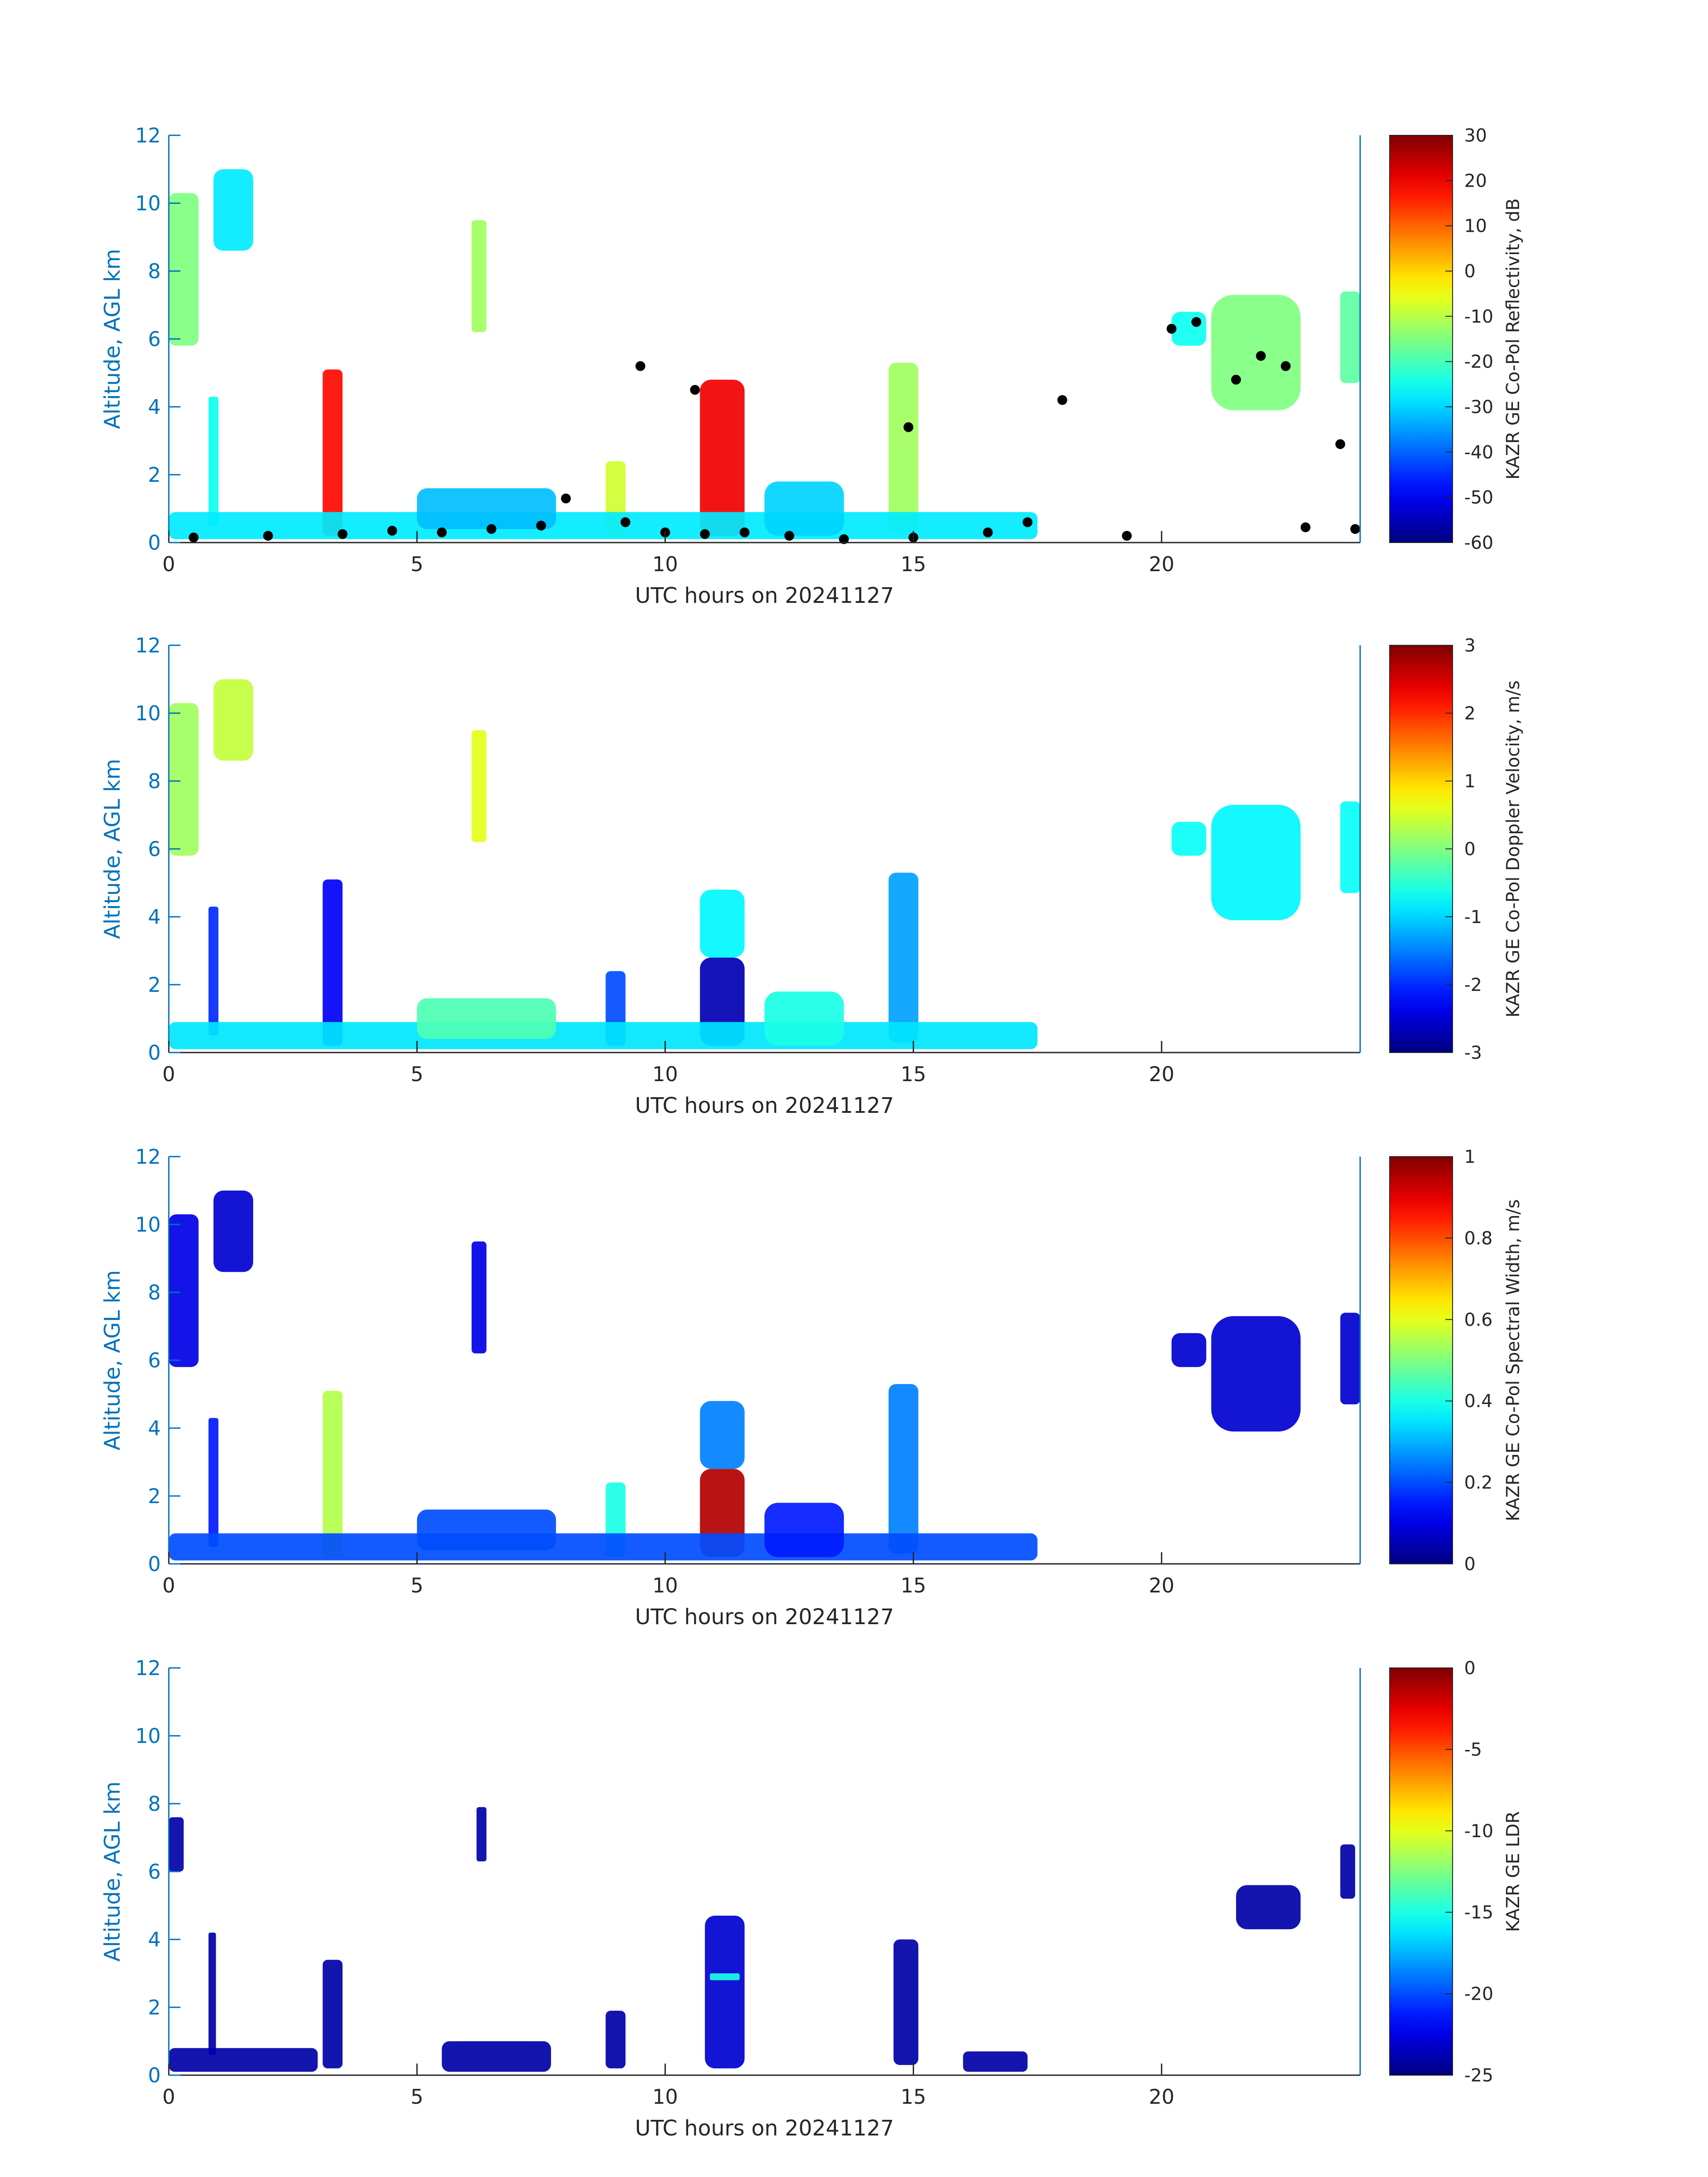 This screenshot has width=1708, height=2177. What do you see at coordinates (1478, 1320) in the screenshot?
I see `colorbar-tick-label: 0.6` at bounding box center [1478, 1320].